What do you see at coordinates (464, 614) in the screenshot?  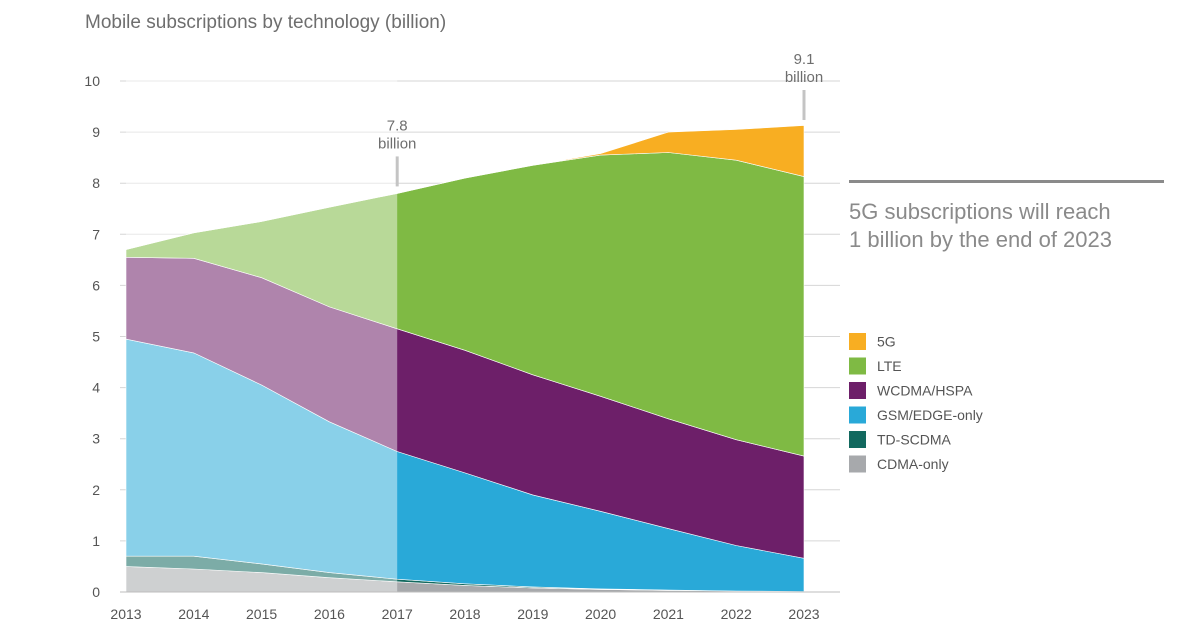 I see `x-tick-label: 2018` at bounding box center [464, 614].